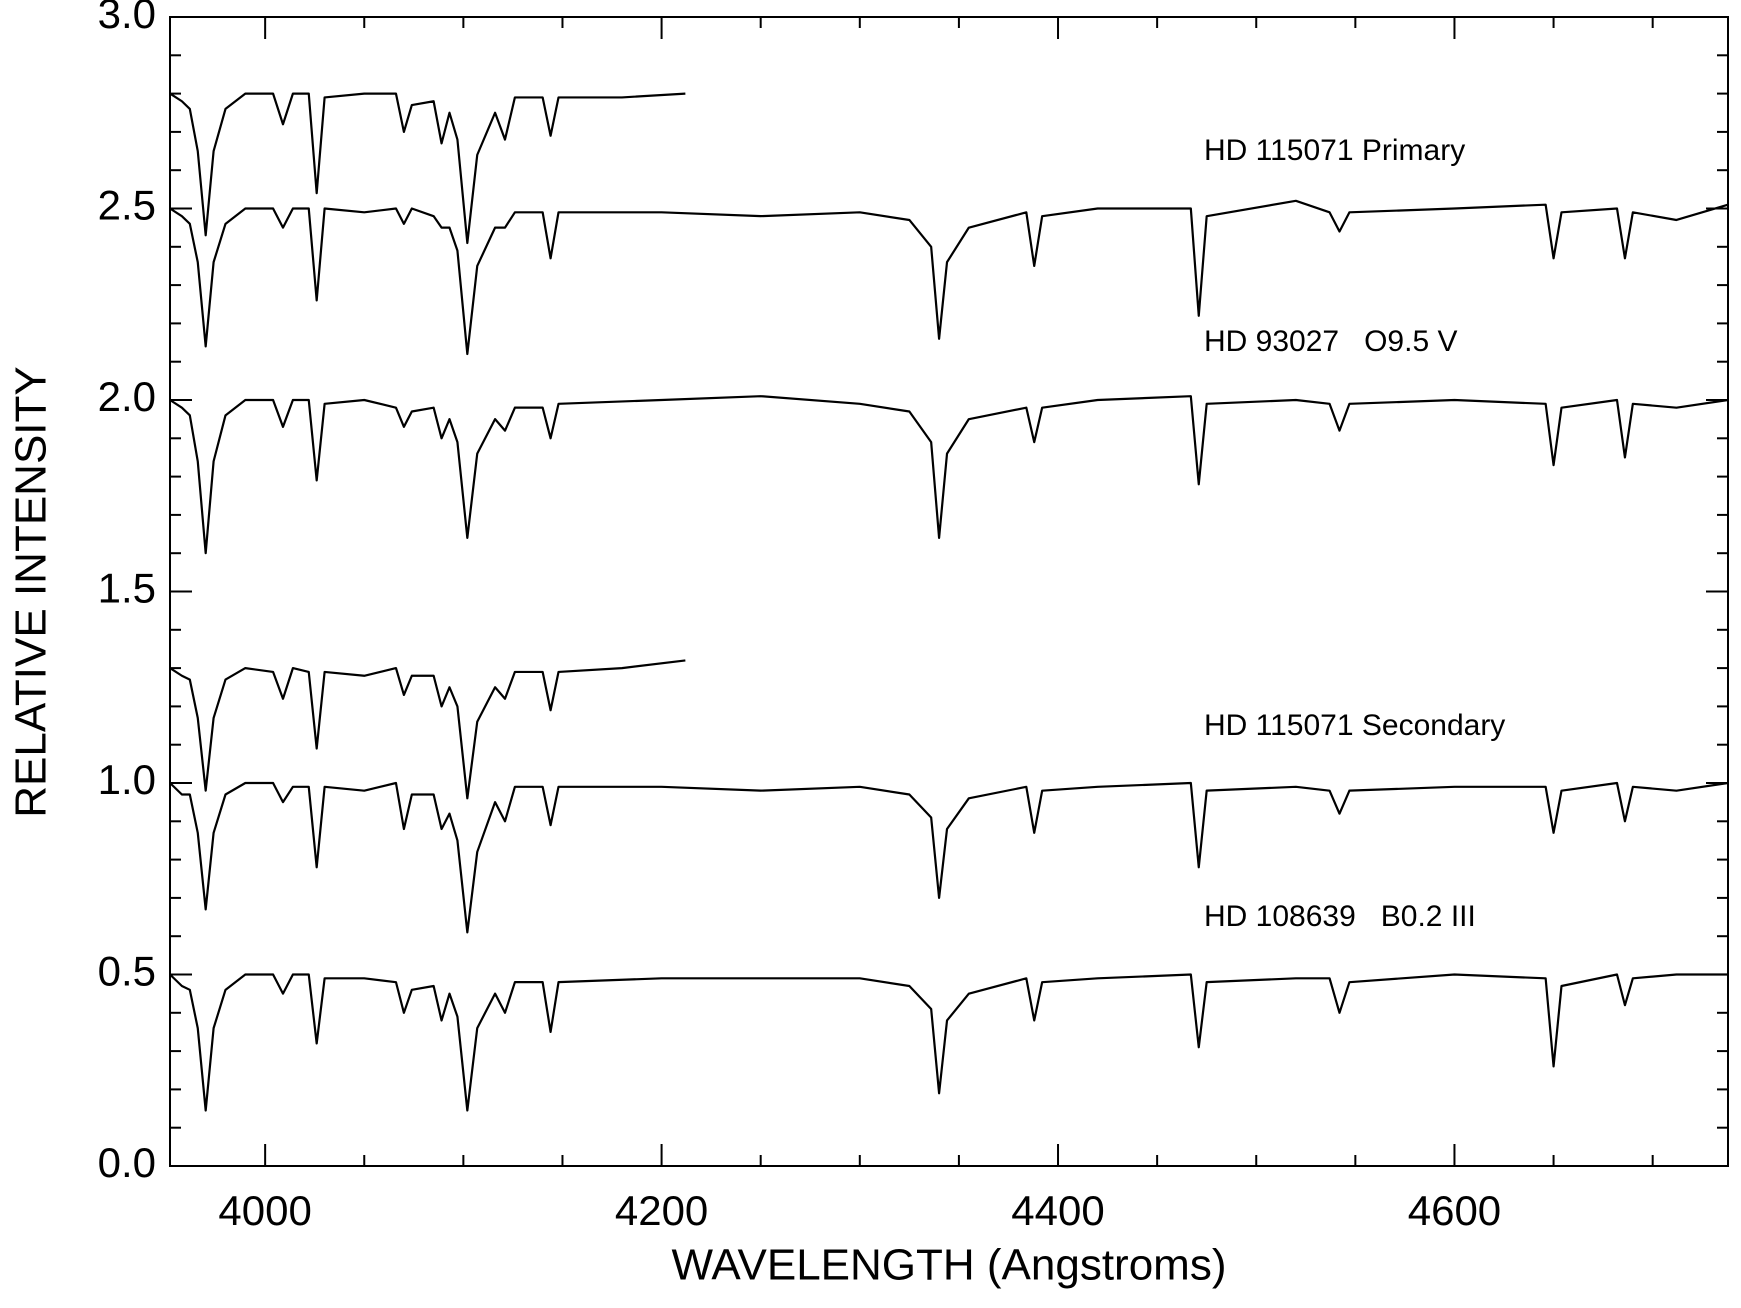 This screenshot has width=1741, height=1308. I want to click on x-tick-label: 4400, so click(1057, 1210).